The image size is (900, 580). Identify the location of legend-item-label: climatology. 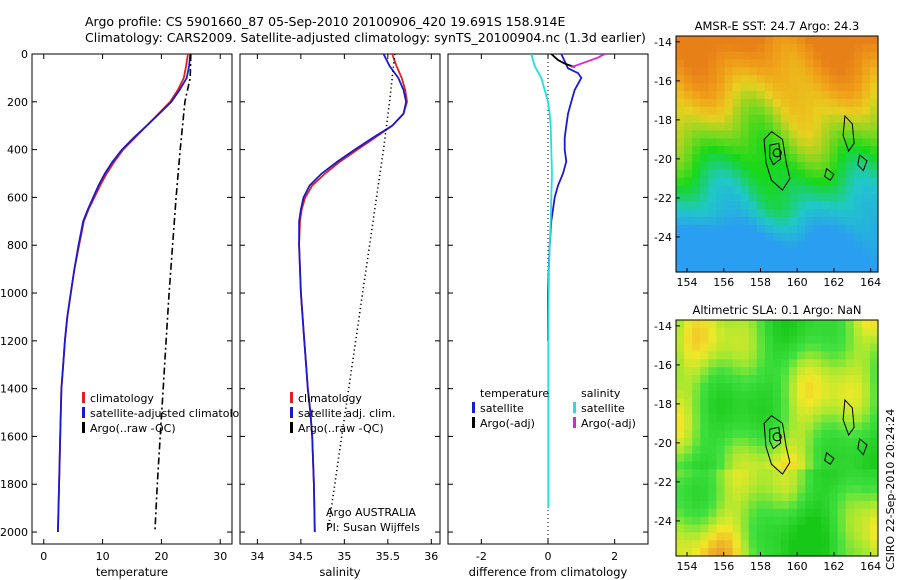
(122, 398).